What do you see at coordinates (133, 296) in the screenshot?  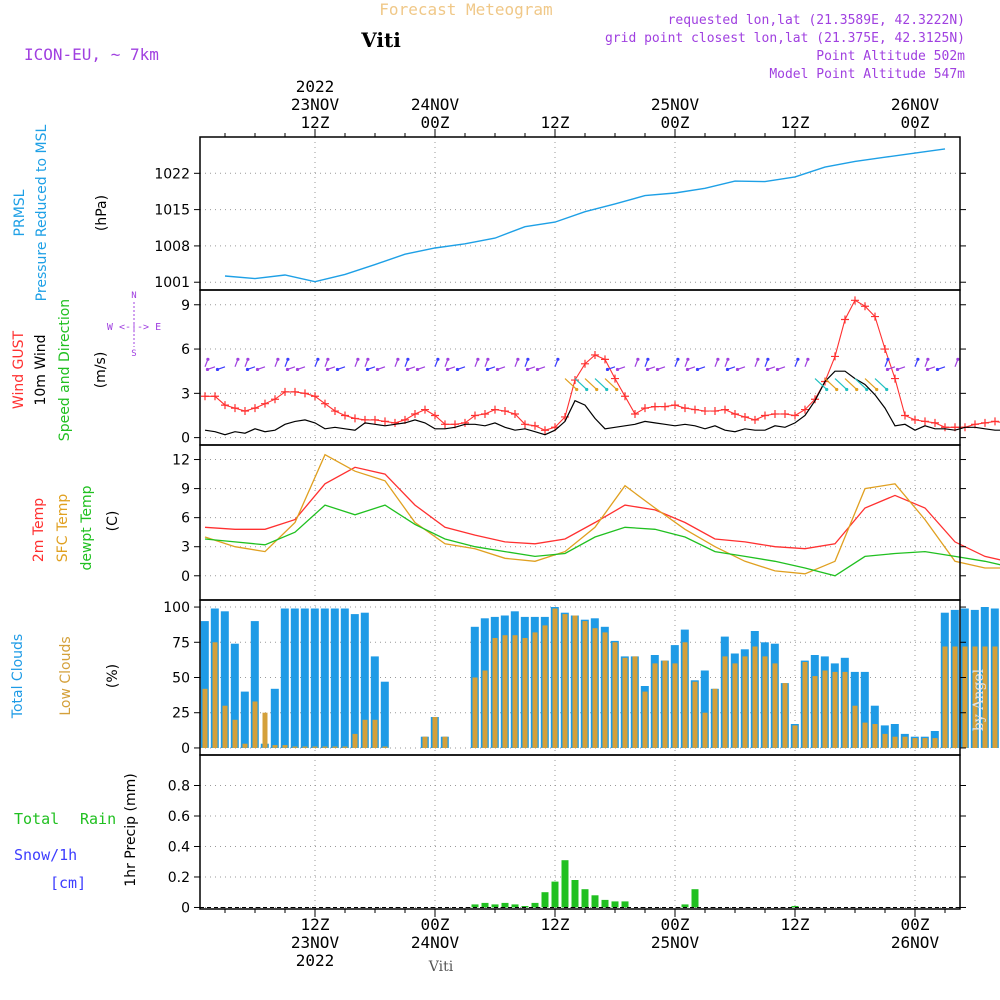 I see `compass-north: N` at bounding box center [133, 296].